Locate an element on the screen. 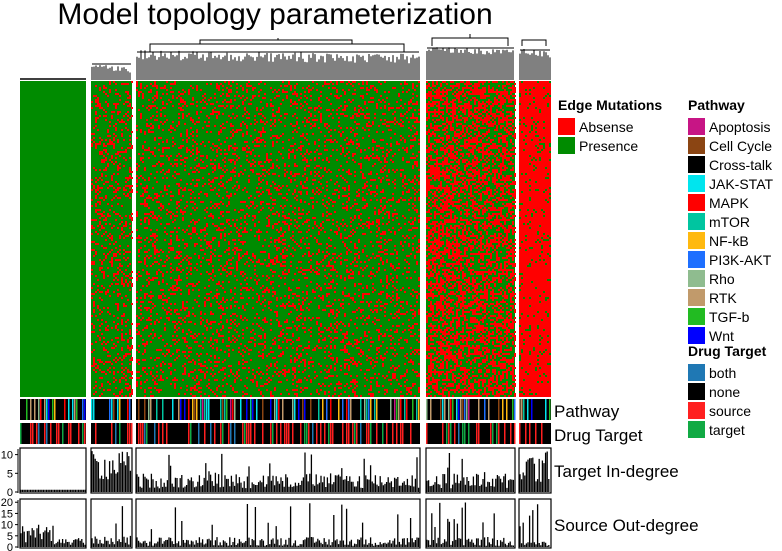  legend-swatch-cell-cycle is located at coordinates (696, 145).